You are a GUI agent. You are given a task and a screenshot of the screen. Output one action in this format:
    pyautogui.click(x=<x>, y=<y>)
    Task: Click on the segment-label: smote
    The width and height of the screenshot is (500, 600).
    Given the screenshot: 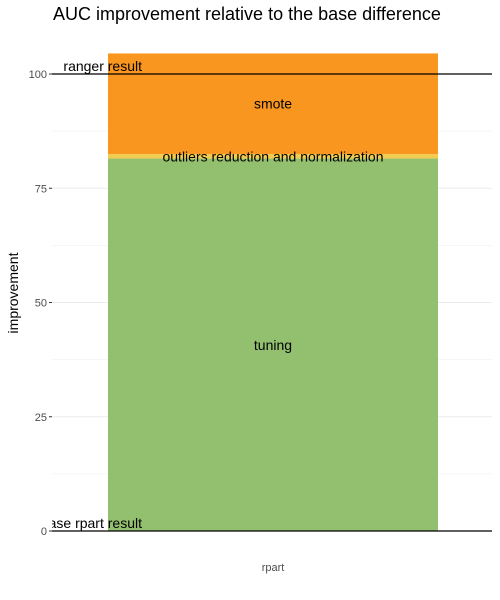 What is the action you would take?
    pyautogui.click(x=273, y=104)
    